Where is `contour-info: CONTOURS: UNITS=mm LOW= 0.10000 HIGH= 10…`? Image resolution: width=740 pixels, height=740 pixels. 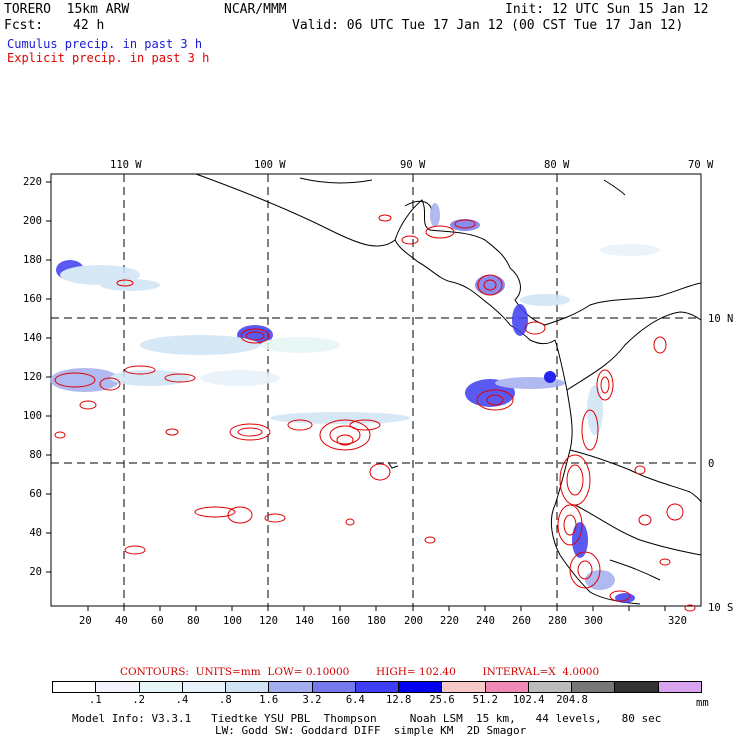 contour-info: CONTOURS: UNITS=mm LOW= 0.10000 HIGH= 10… is located at coordinates (359, 672).